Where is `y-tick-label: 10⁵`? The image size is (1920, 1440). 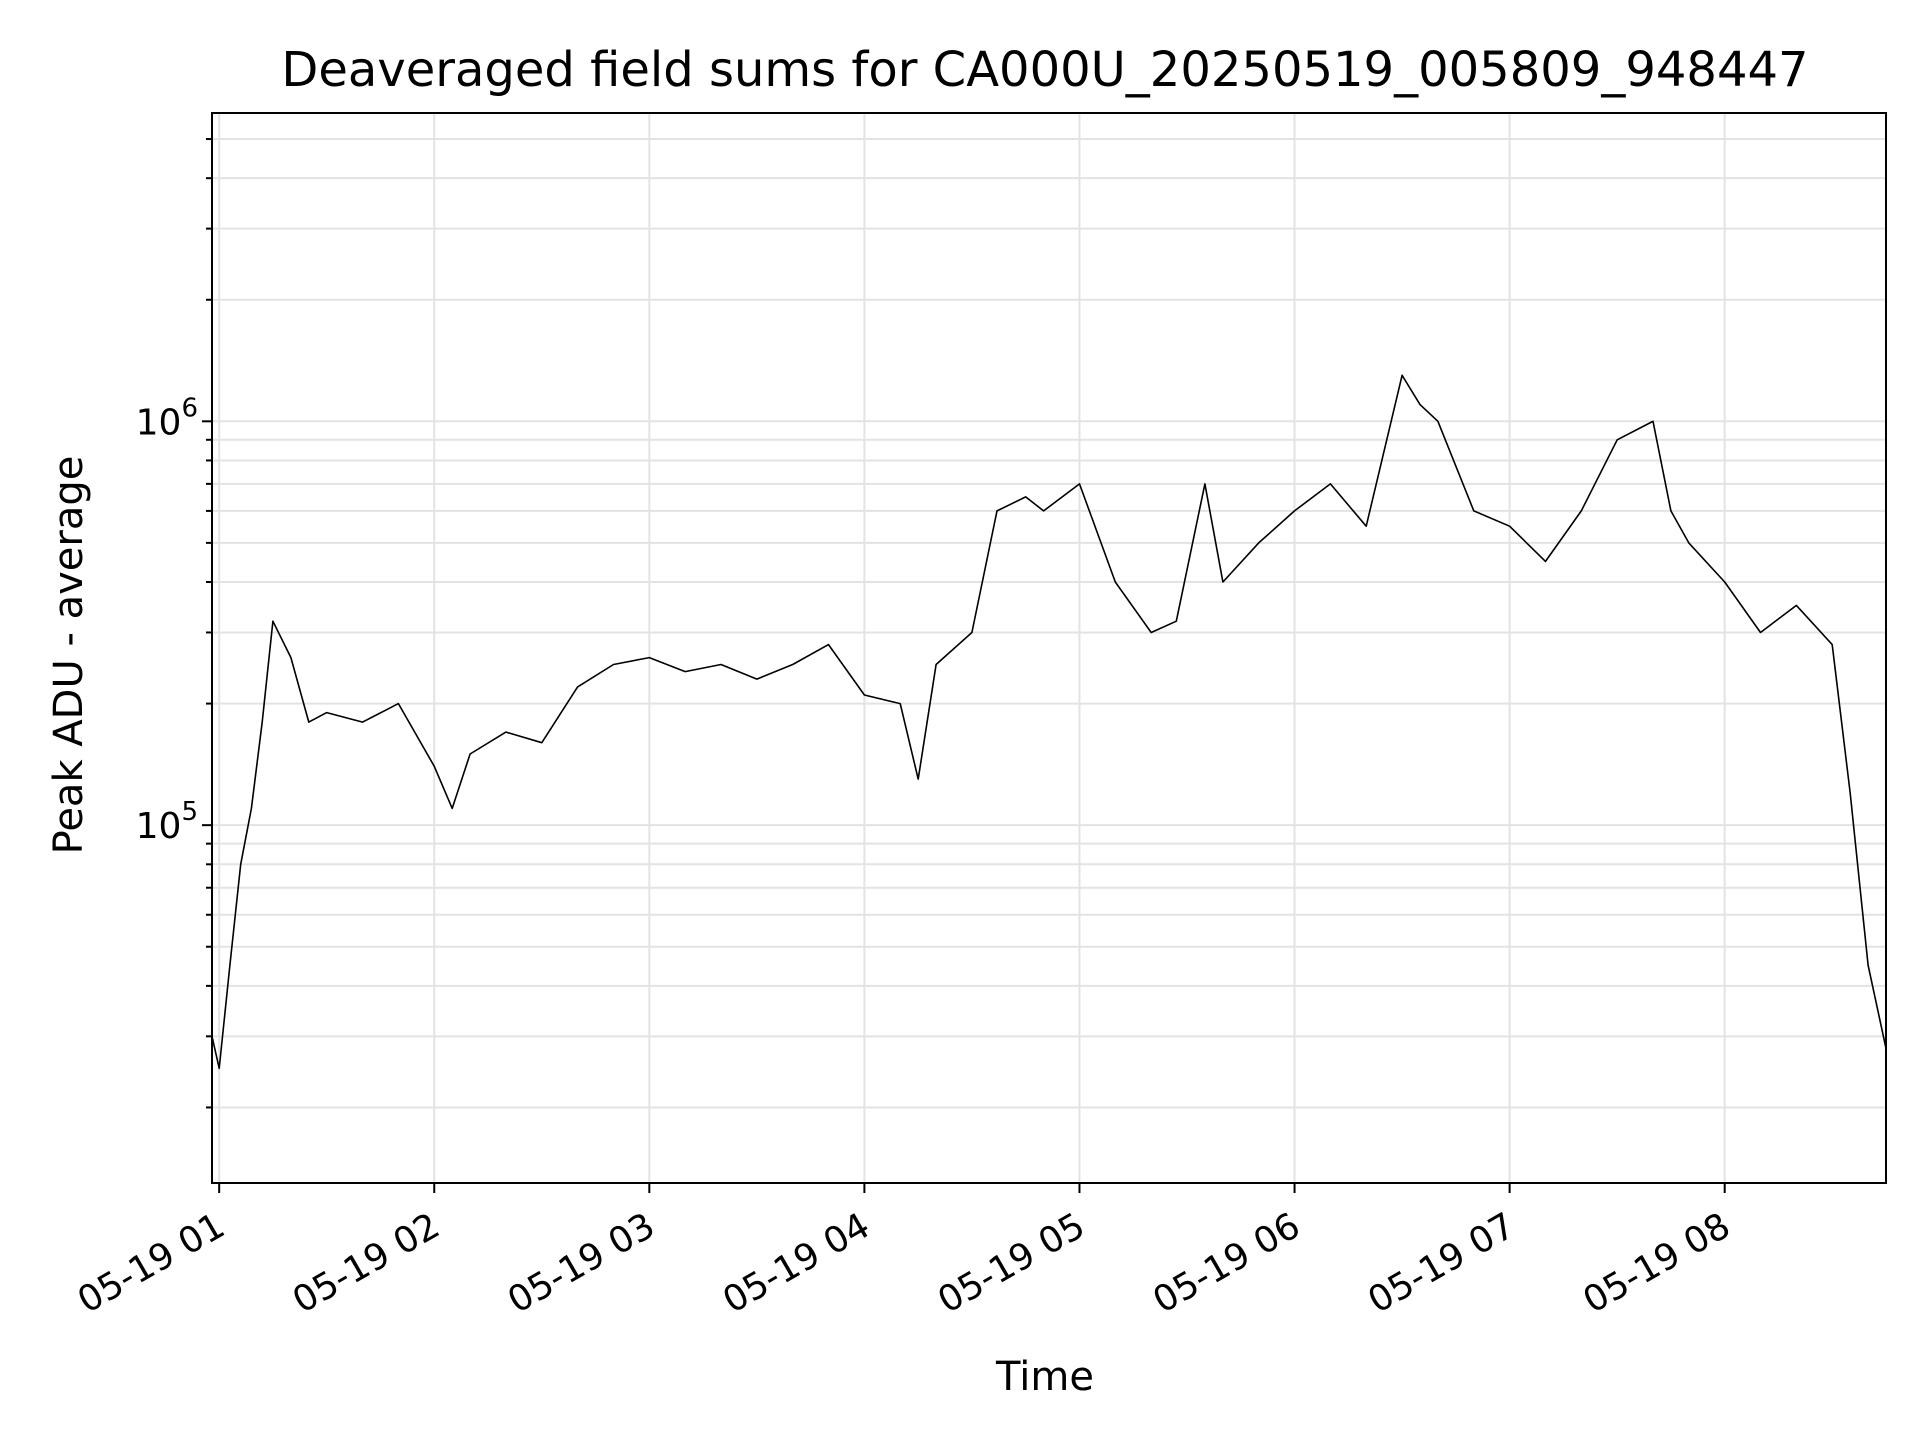
y-tick-label: 10⁵ is located at coordinates (167, 822).